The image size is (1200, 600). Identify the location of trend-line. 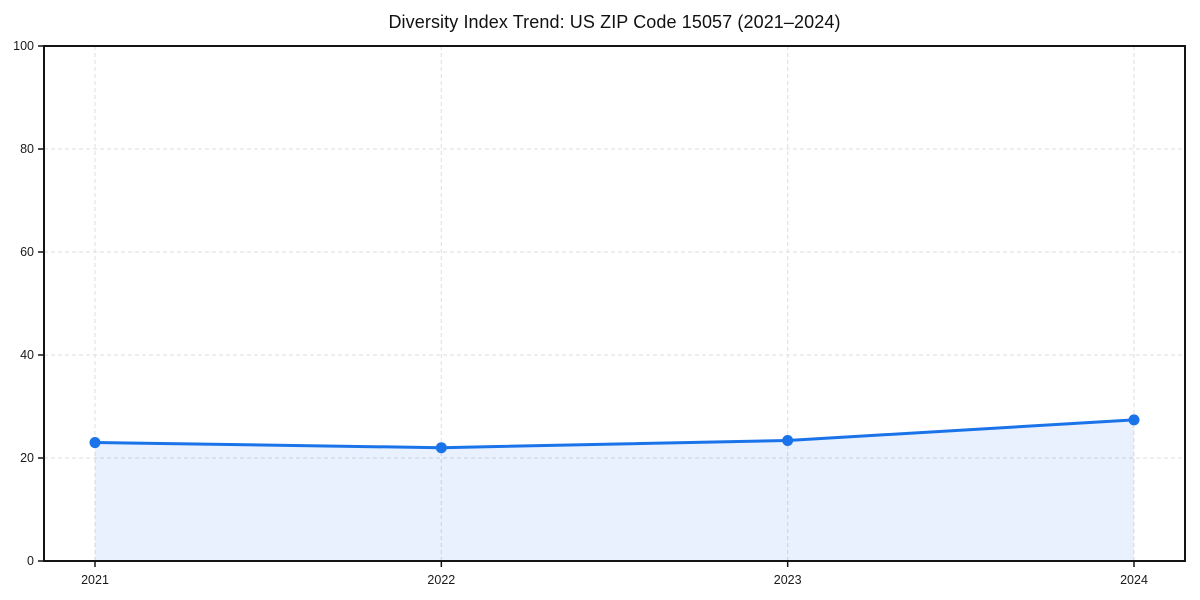
(614, 434).